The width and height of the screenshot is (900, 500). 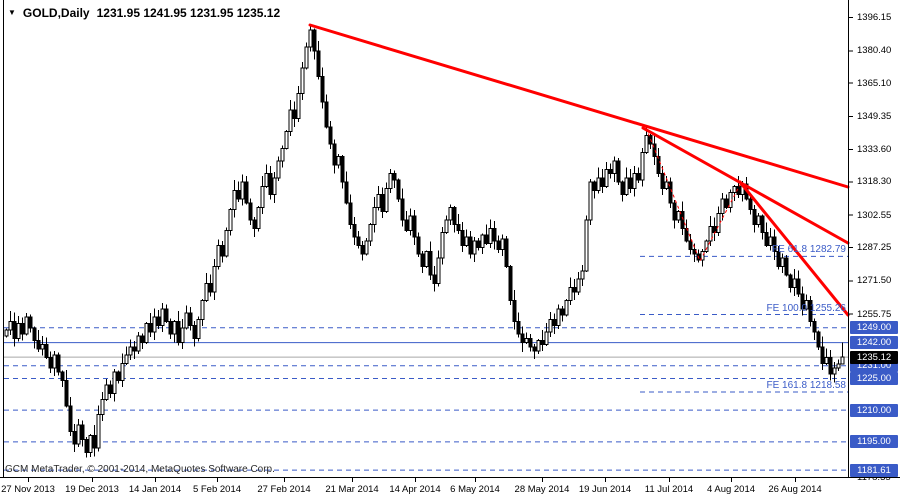 What do you see at coordinates (669, 489) in the screenshot?
I see `date-axis-label: 11 Jul 2014` at bounding box center [669, 489].